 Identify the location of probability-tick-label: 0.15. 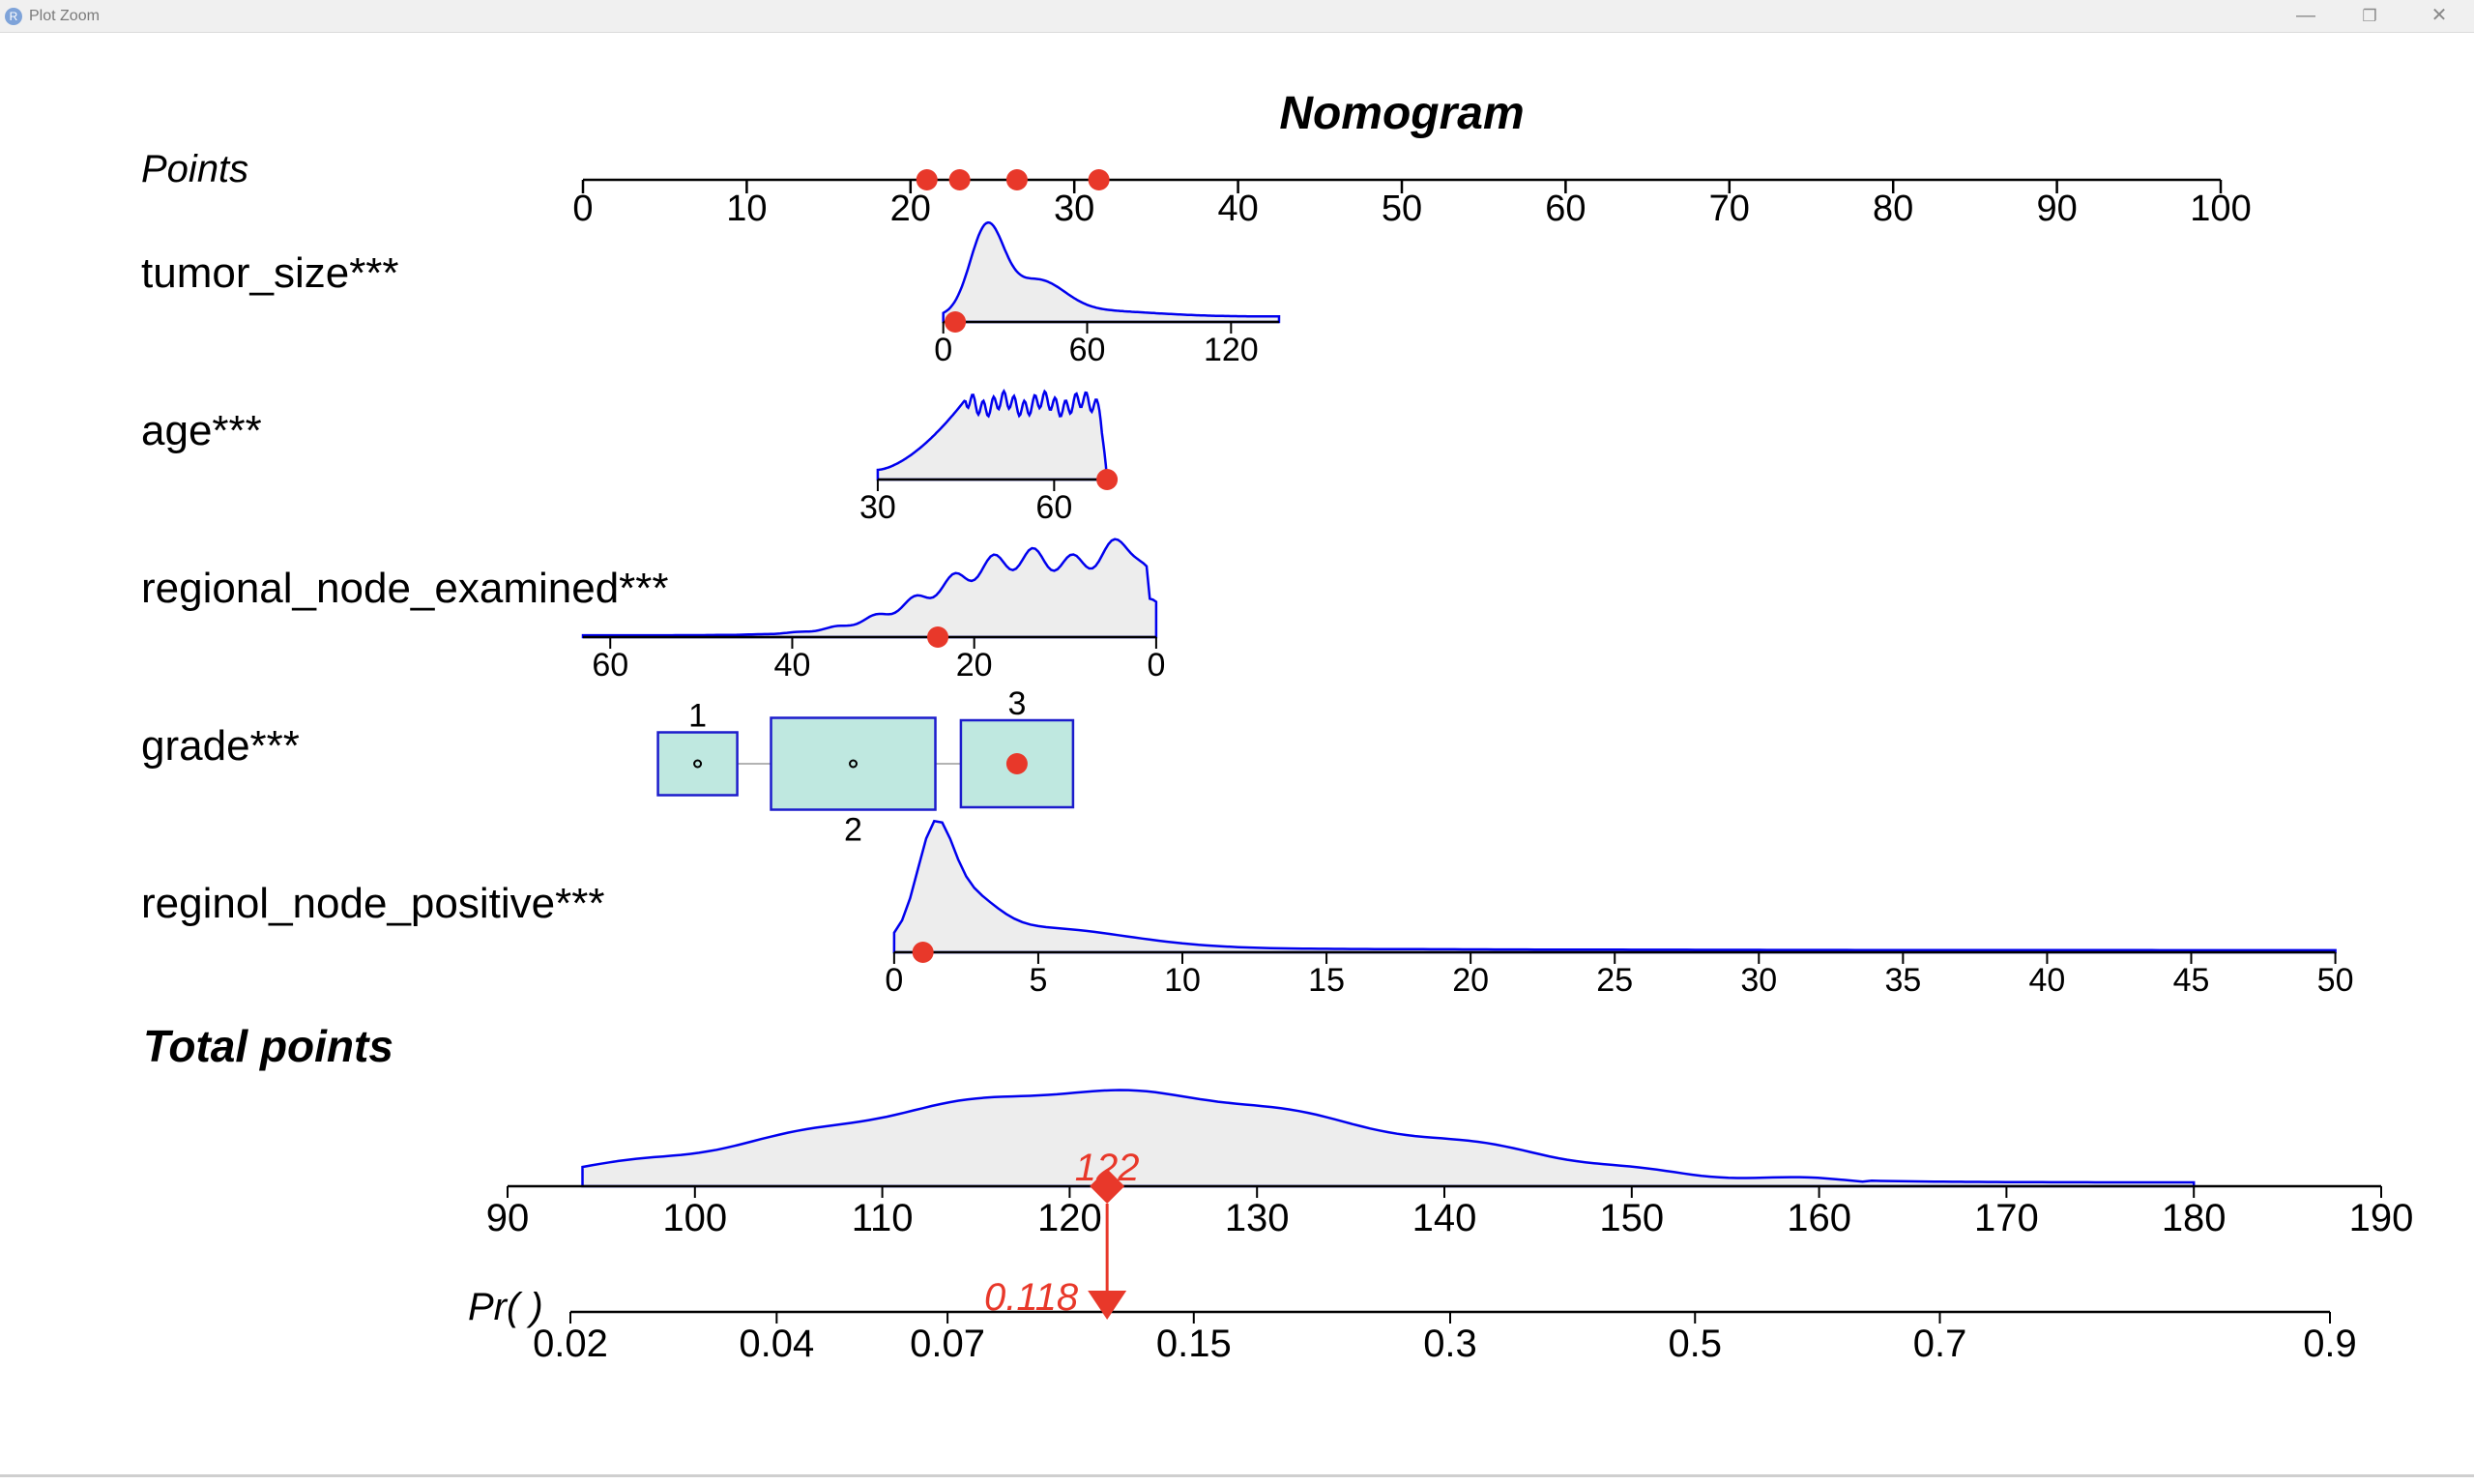
(1194, 1344).